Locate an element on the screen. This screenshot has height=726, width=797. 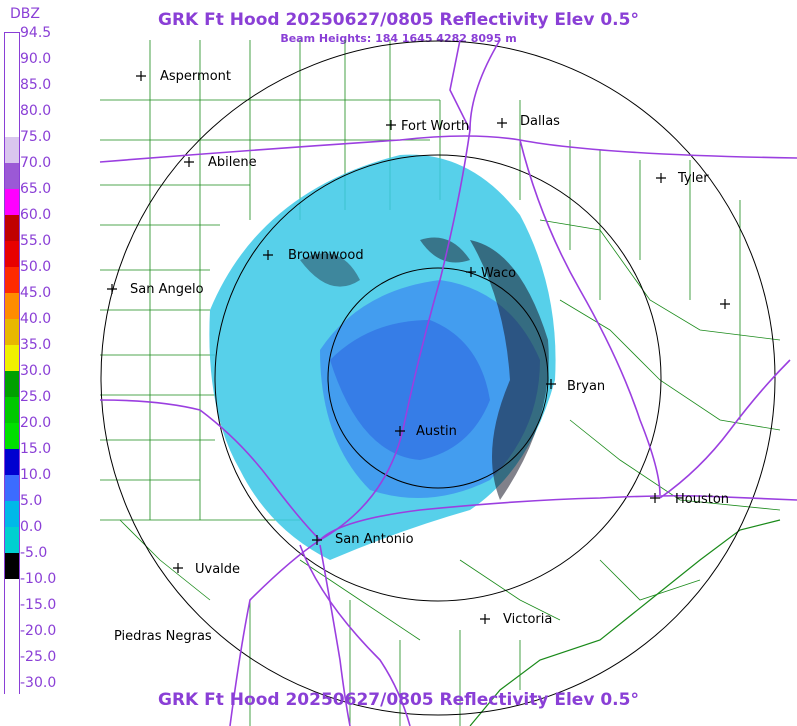
city-uvalde: Uvalde is located at coordinates (217, 569).